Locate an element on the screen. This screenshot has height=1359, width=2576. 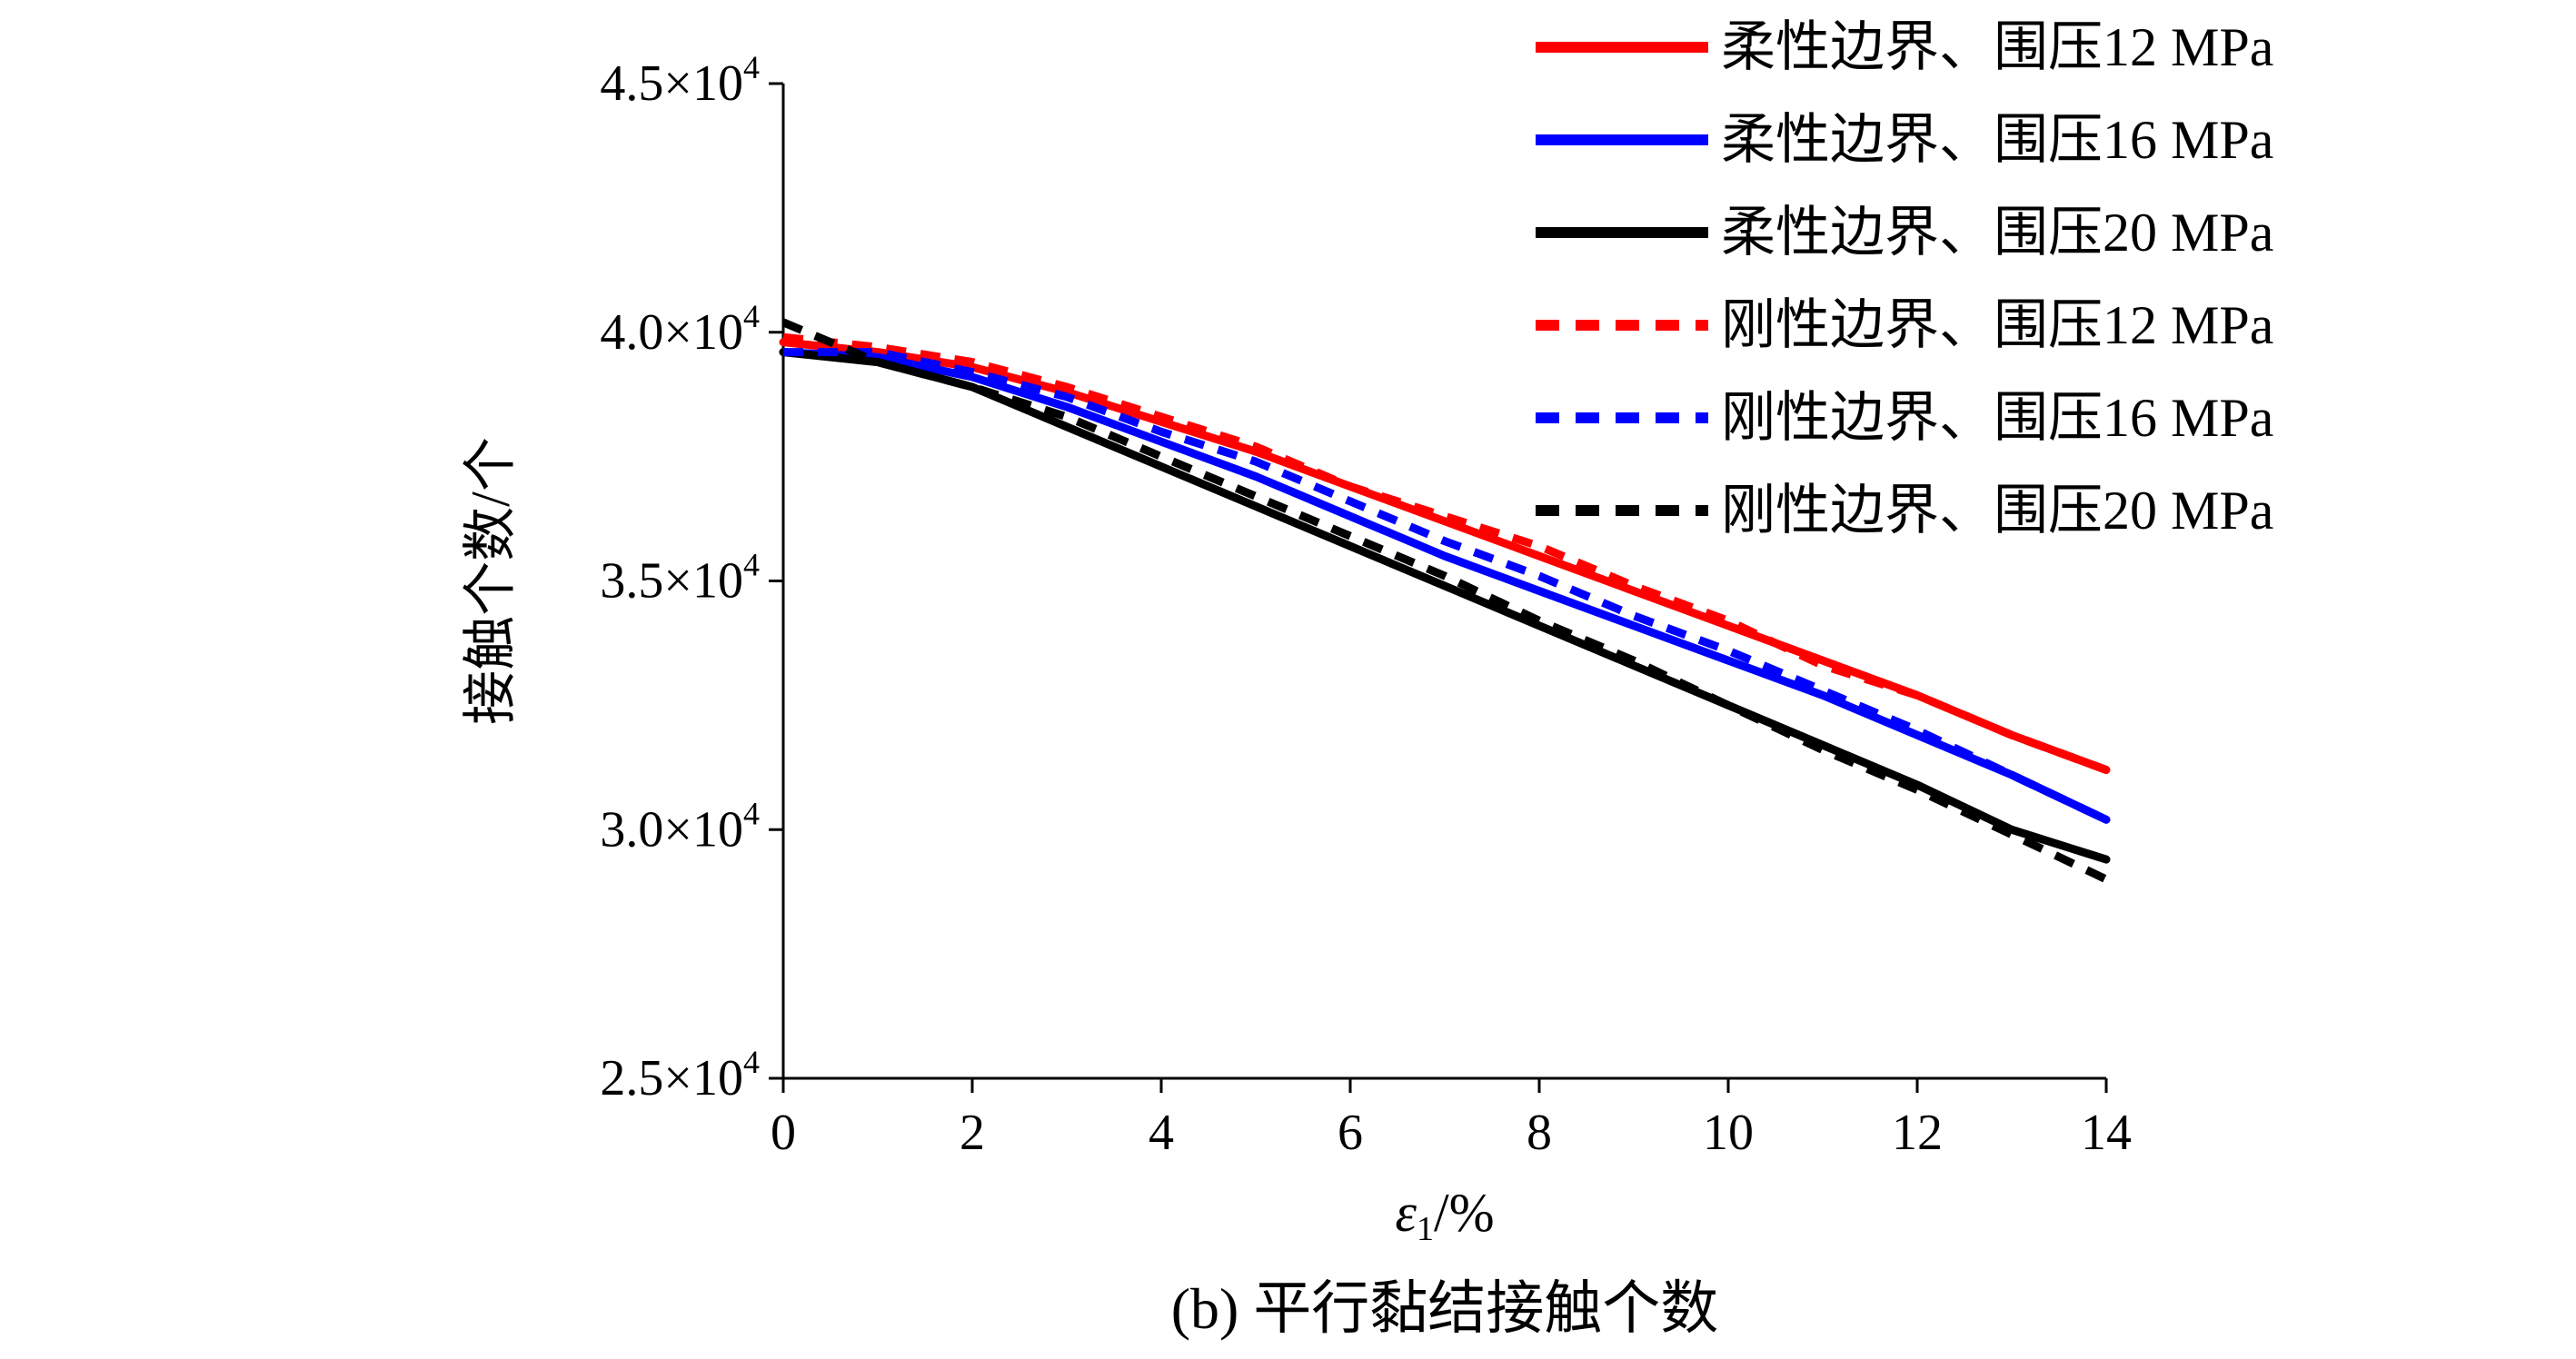
x-tick-label: 2 is located at coordinates (973, 1133).